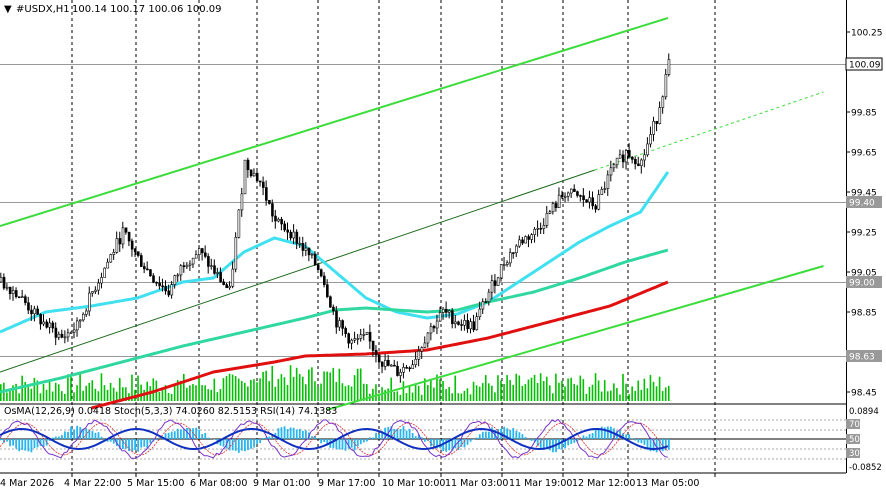  Describe the element at coordinates (413, 483) in the screenshot. I see `time-tick-label: 10 Mar 10:00` at that location.